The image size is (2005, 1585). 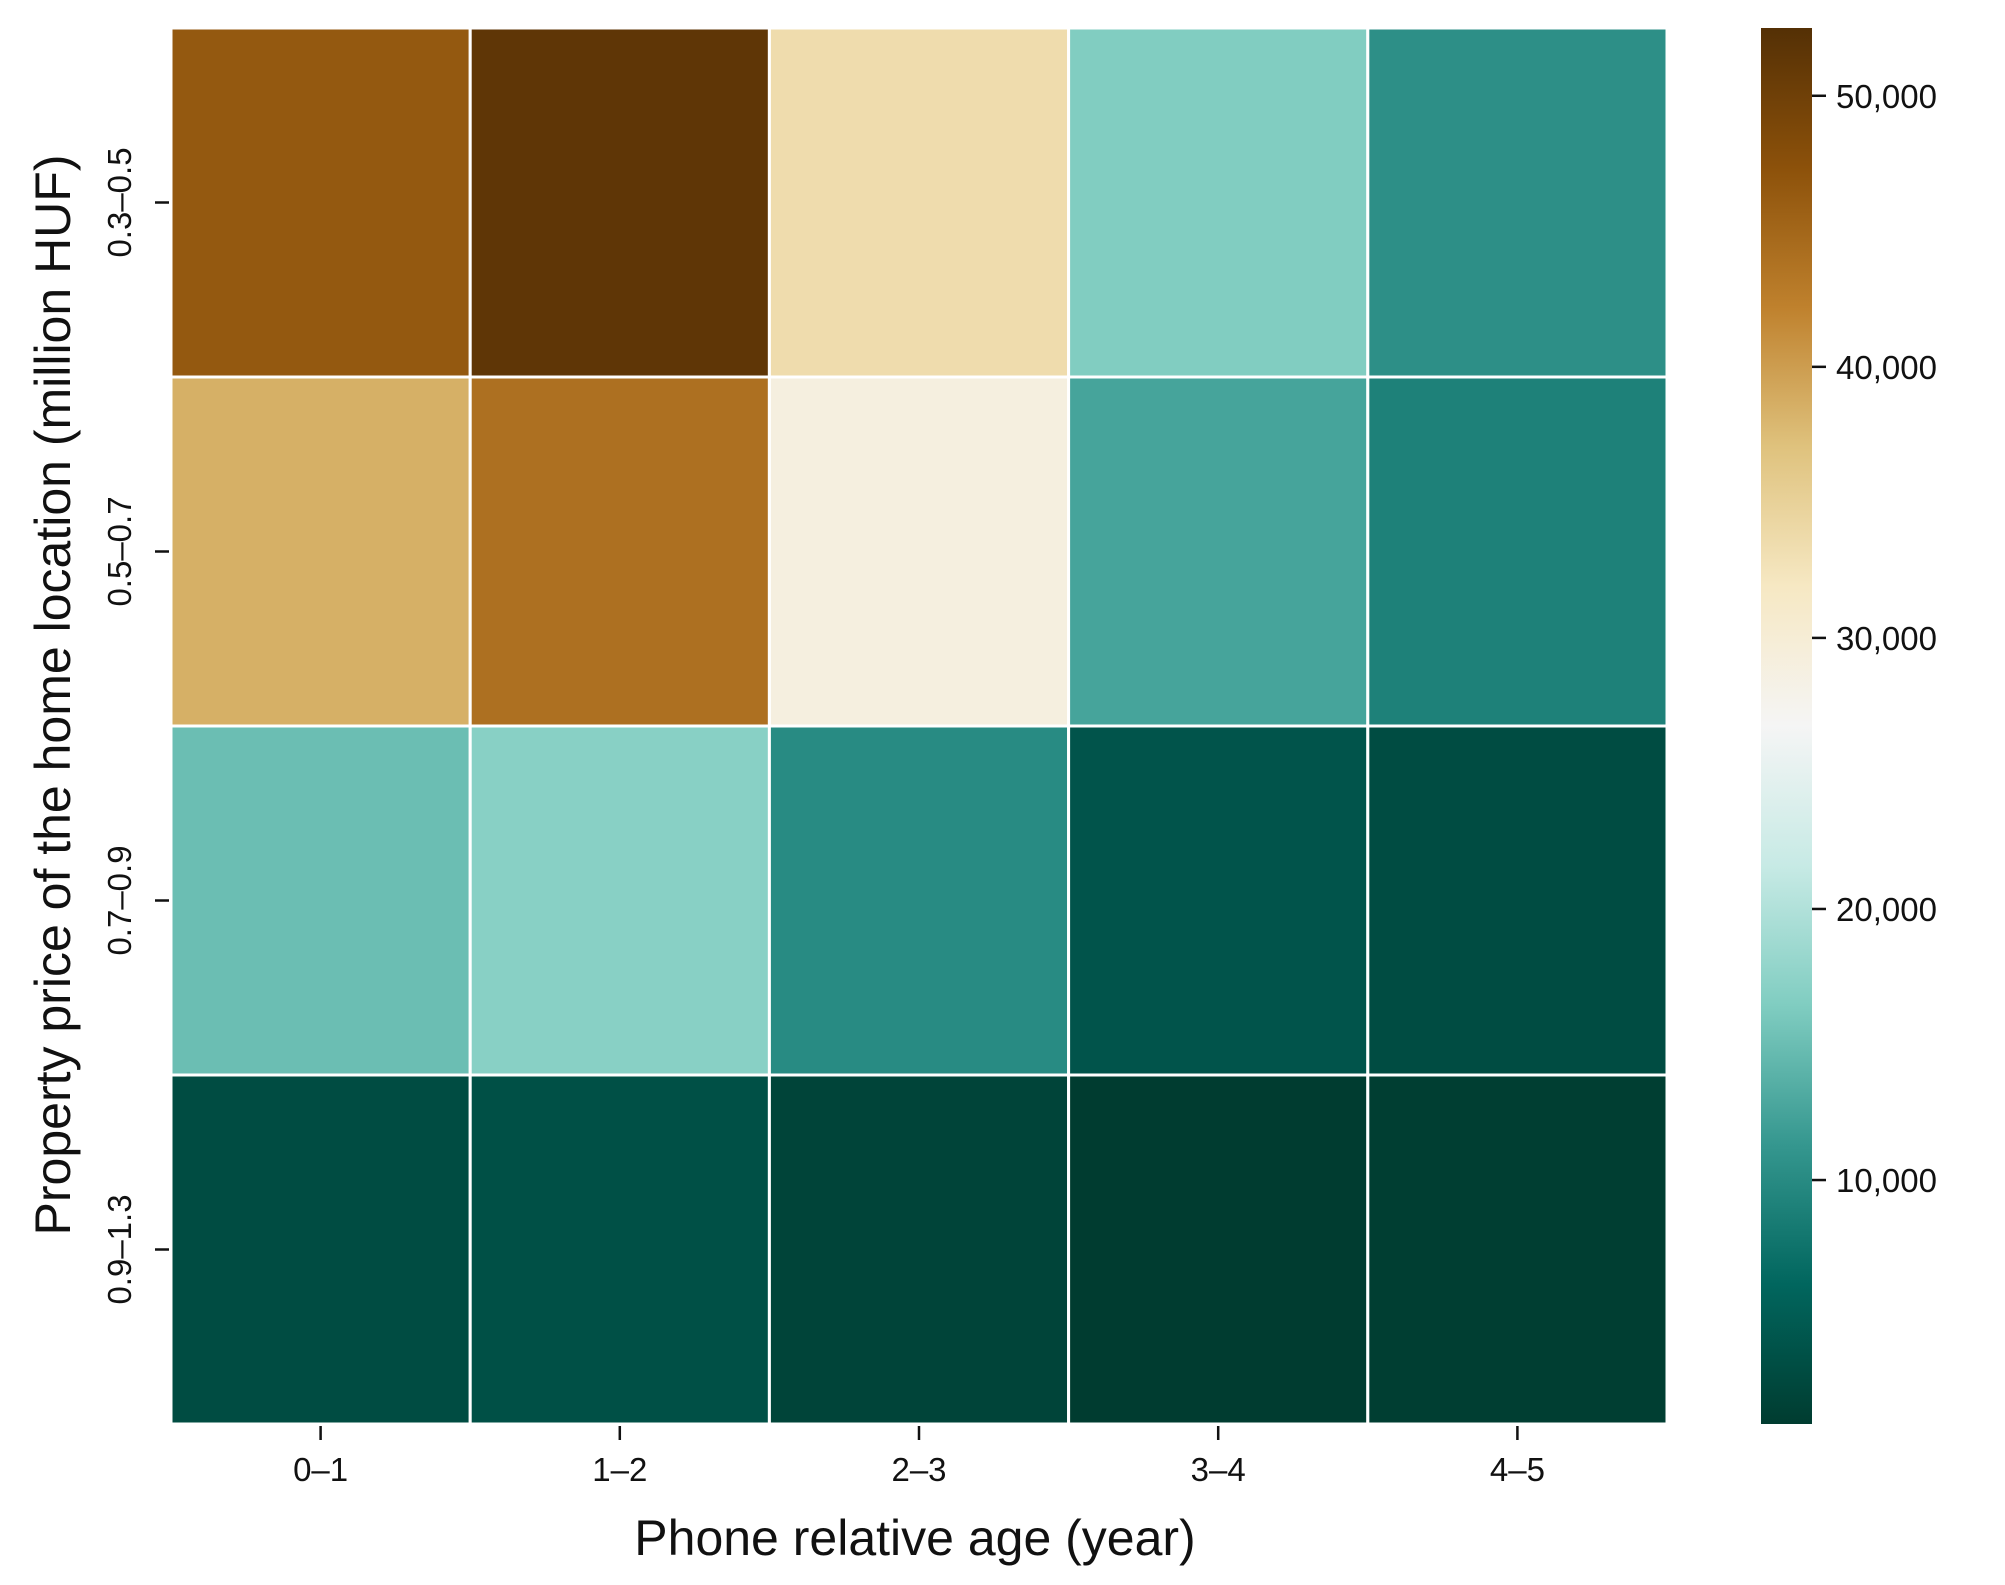 I want to click on y-tick-label: 0.7–0.9, so click(x=119, y=900).